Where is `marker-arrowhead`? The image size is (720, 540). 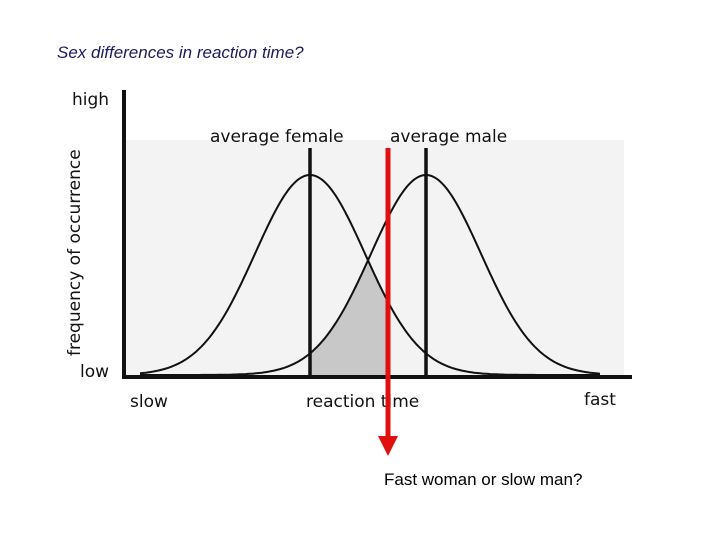 marker-arrowhead is located at coordinates (388, 446).